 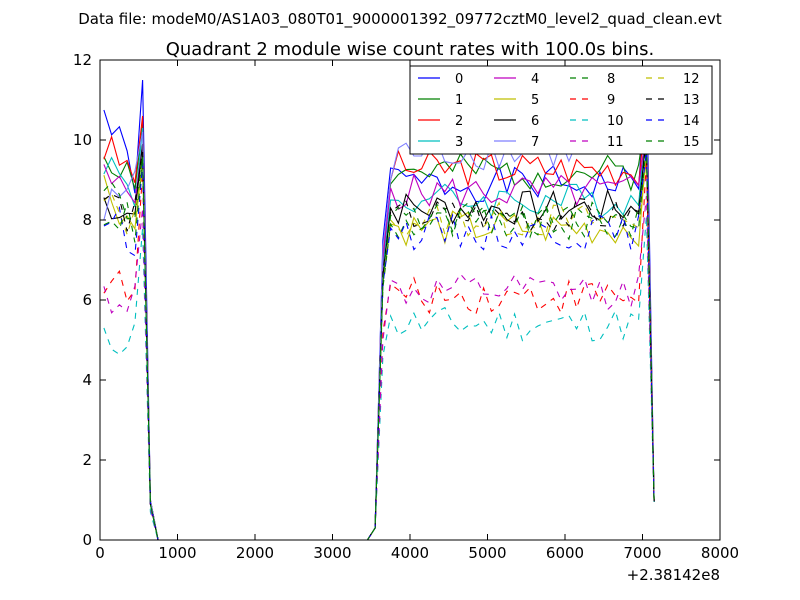 What do you see at coordinates (691, 79) in the screenshot?
I see `legend-label-12: 12` at bounding box center [691, 79].